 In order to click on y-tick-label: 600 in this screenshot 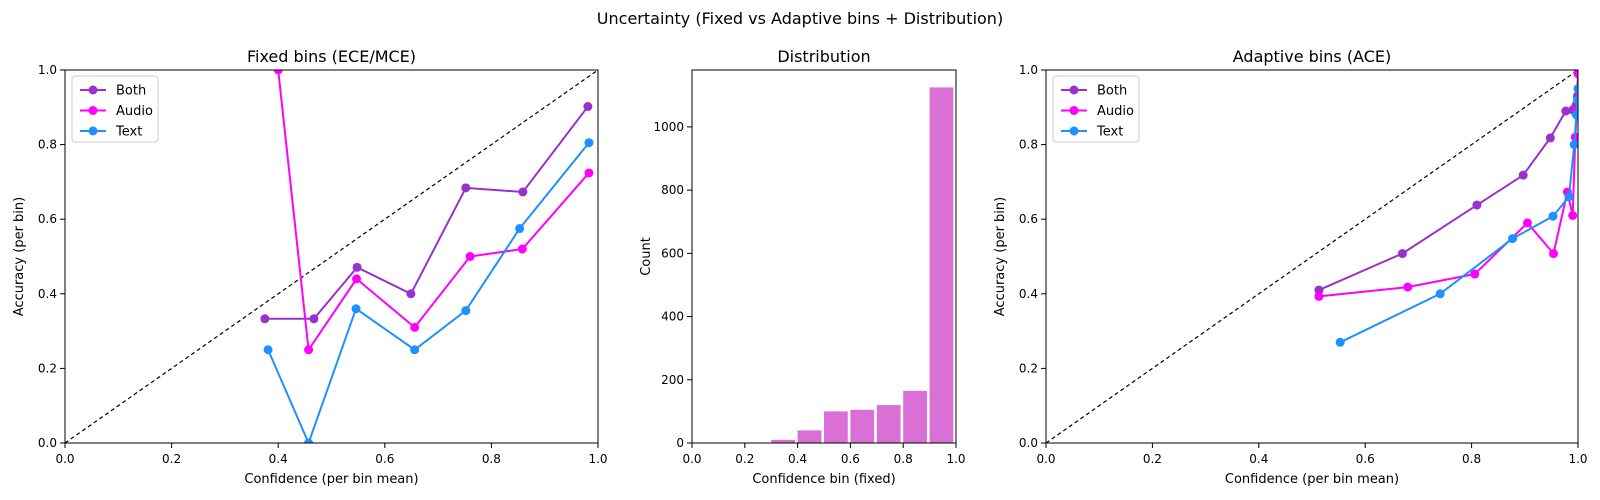, I will do `click(672, 253)`.